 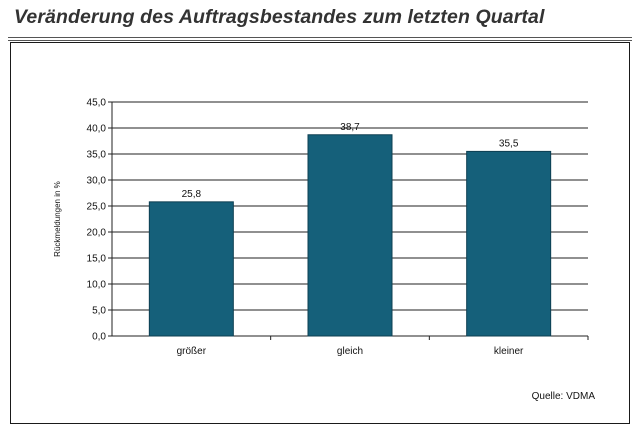 What do you see at coordinates (509, 143) in the screenshot?
I see `value-label: 35,5` at bounding box center [509, 143].